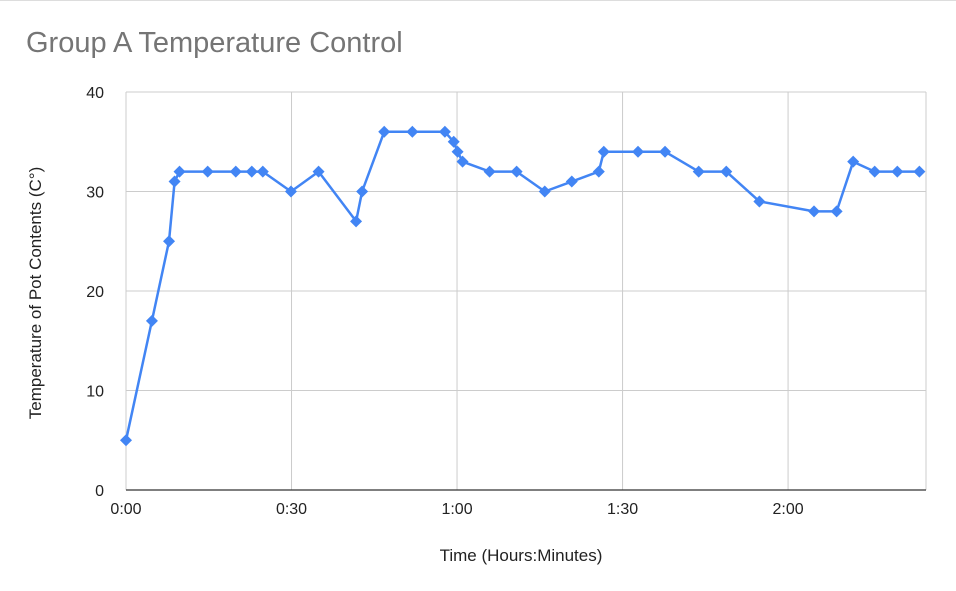 The width and height of the screenshot is (956, 591). Describe the element at coordinates (622, 509) in the screenshot. I see `x-tick-label: 1:30` at that location.